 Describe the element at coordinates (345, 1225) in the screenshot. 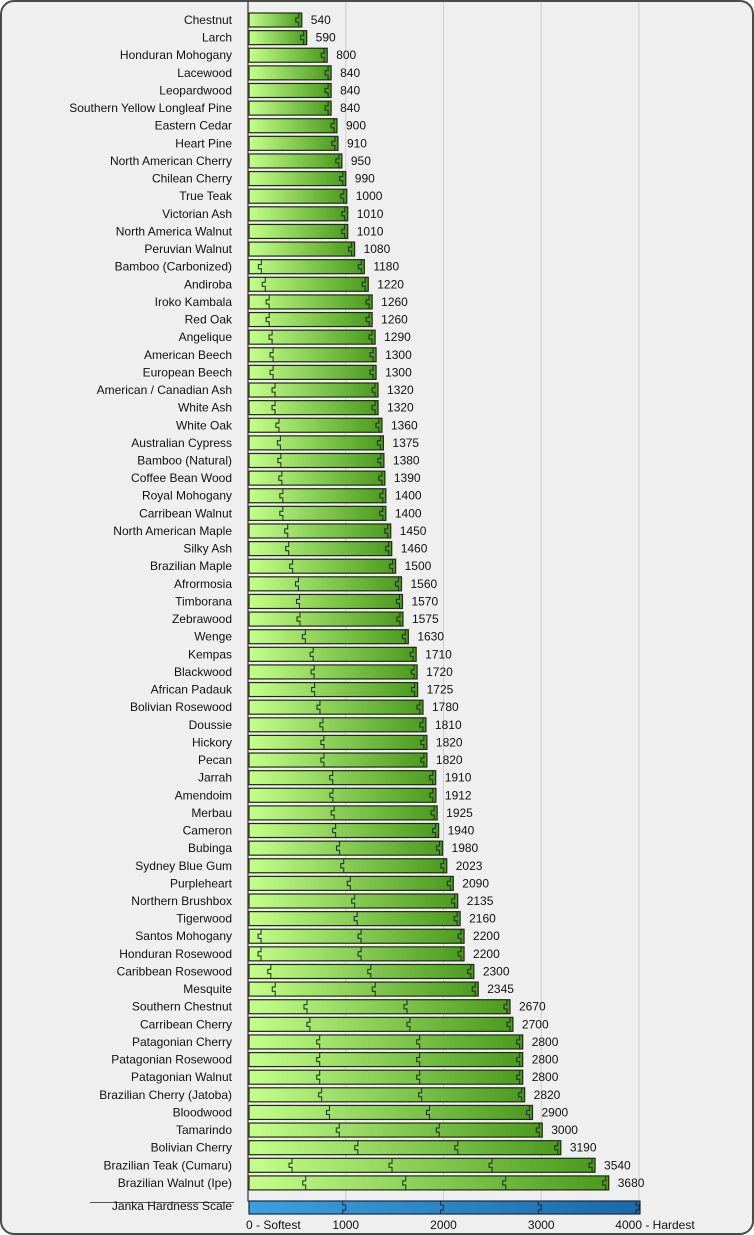

I see `x-tick-label: 1000` at that location.